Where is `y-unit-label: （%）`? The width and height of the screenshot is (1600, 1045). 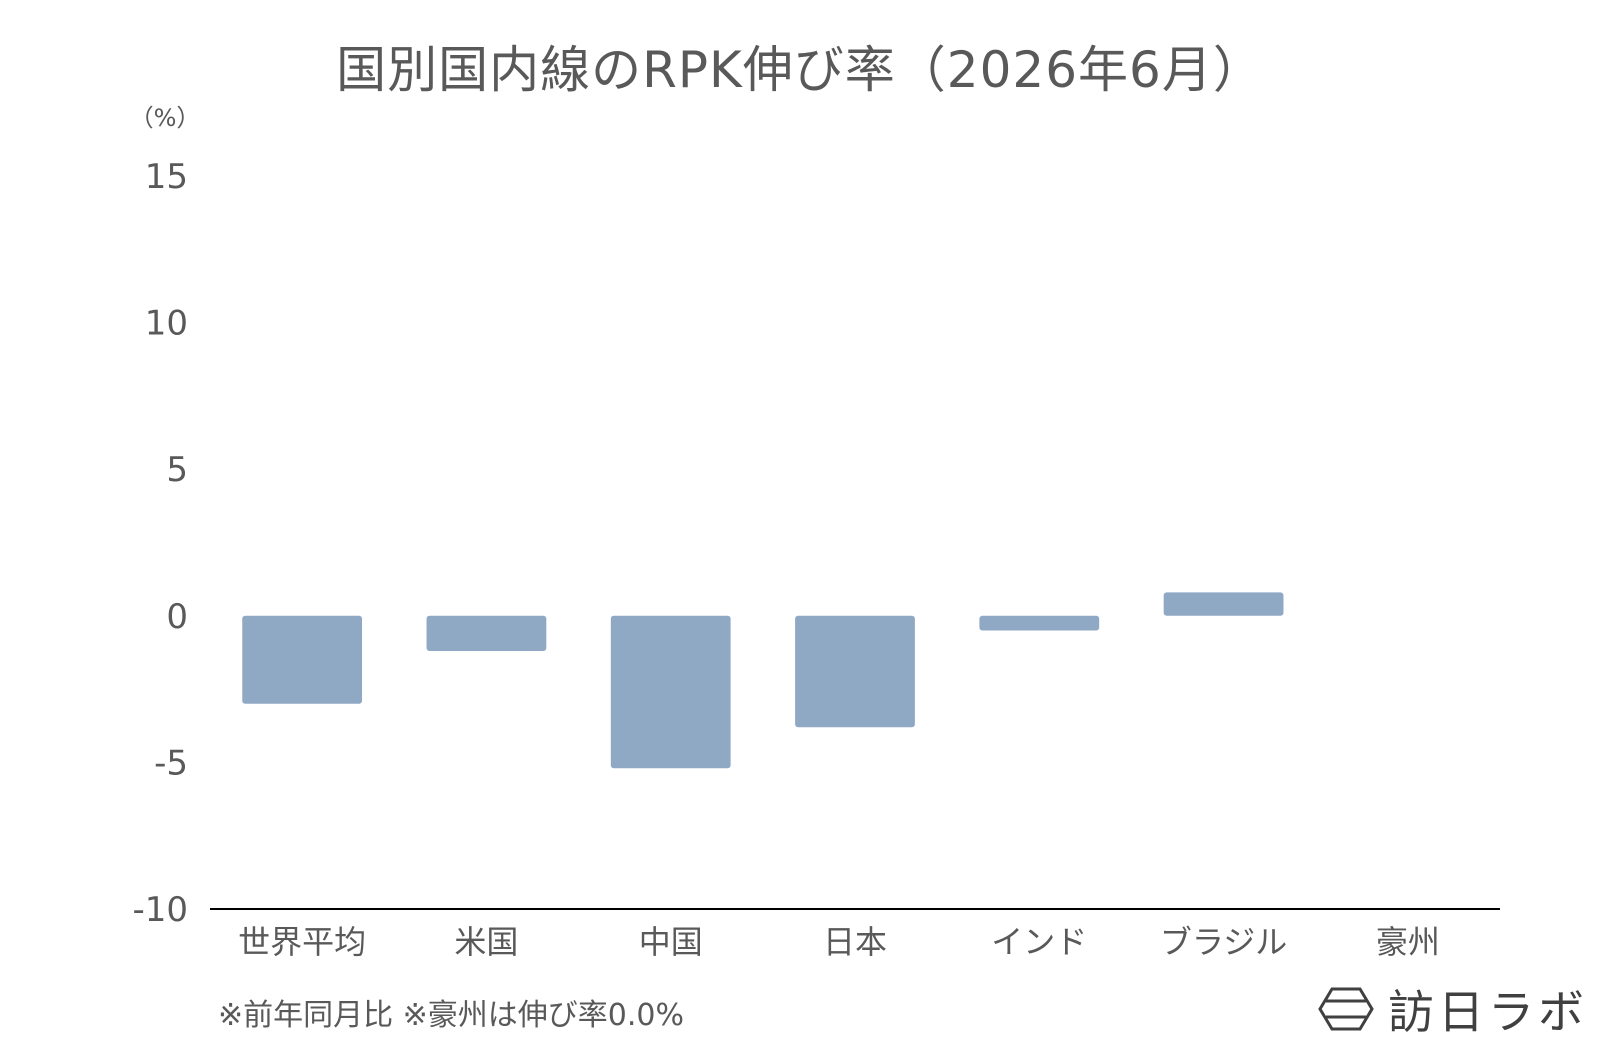
y-unit-label: （%） is located at coordinates (165, 118).